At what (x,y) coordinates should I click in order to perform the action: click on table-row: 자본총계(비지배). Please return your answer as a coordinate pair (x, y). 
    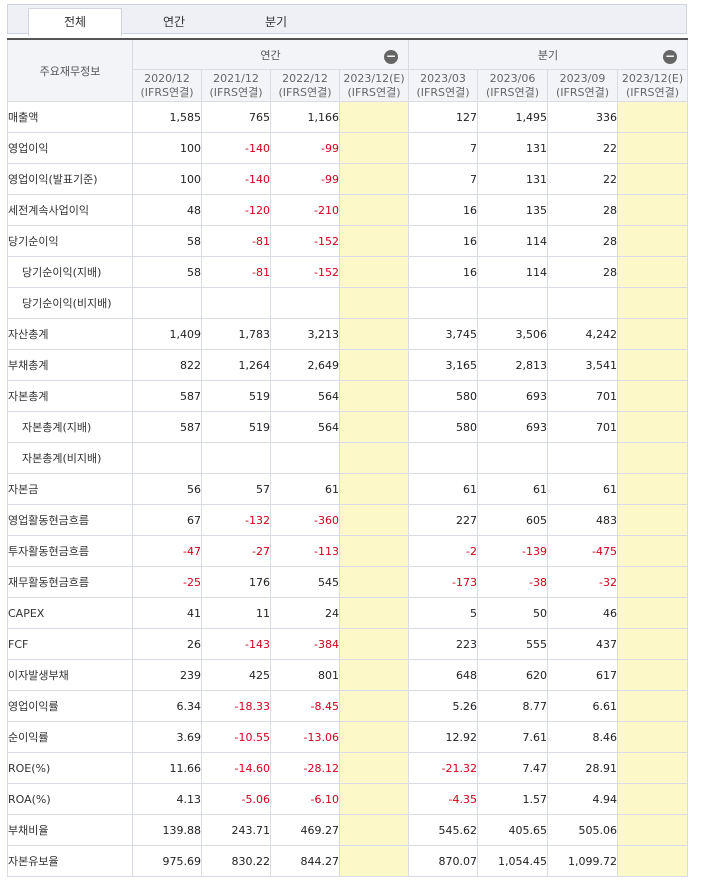
    Looking at the image, I should click on (347, 458).